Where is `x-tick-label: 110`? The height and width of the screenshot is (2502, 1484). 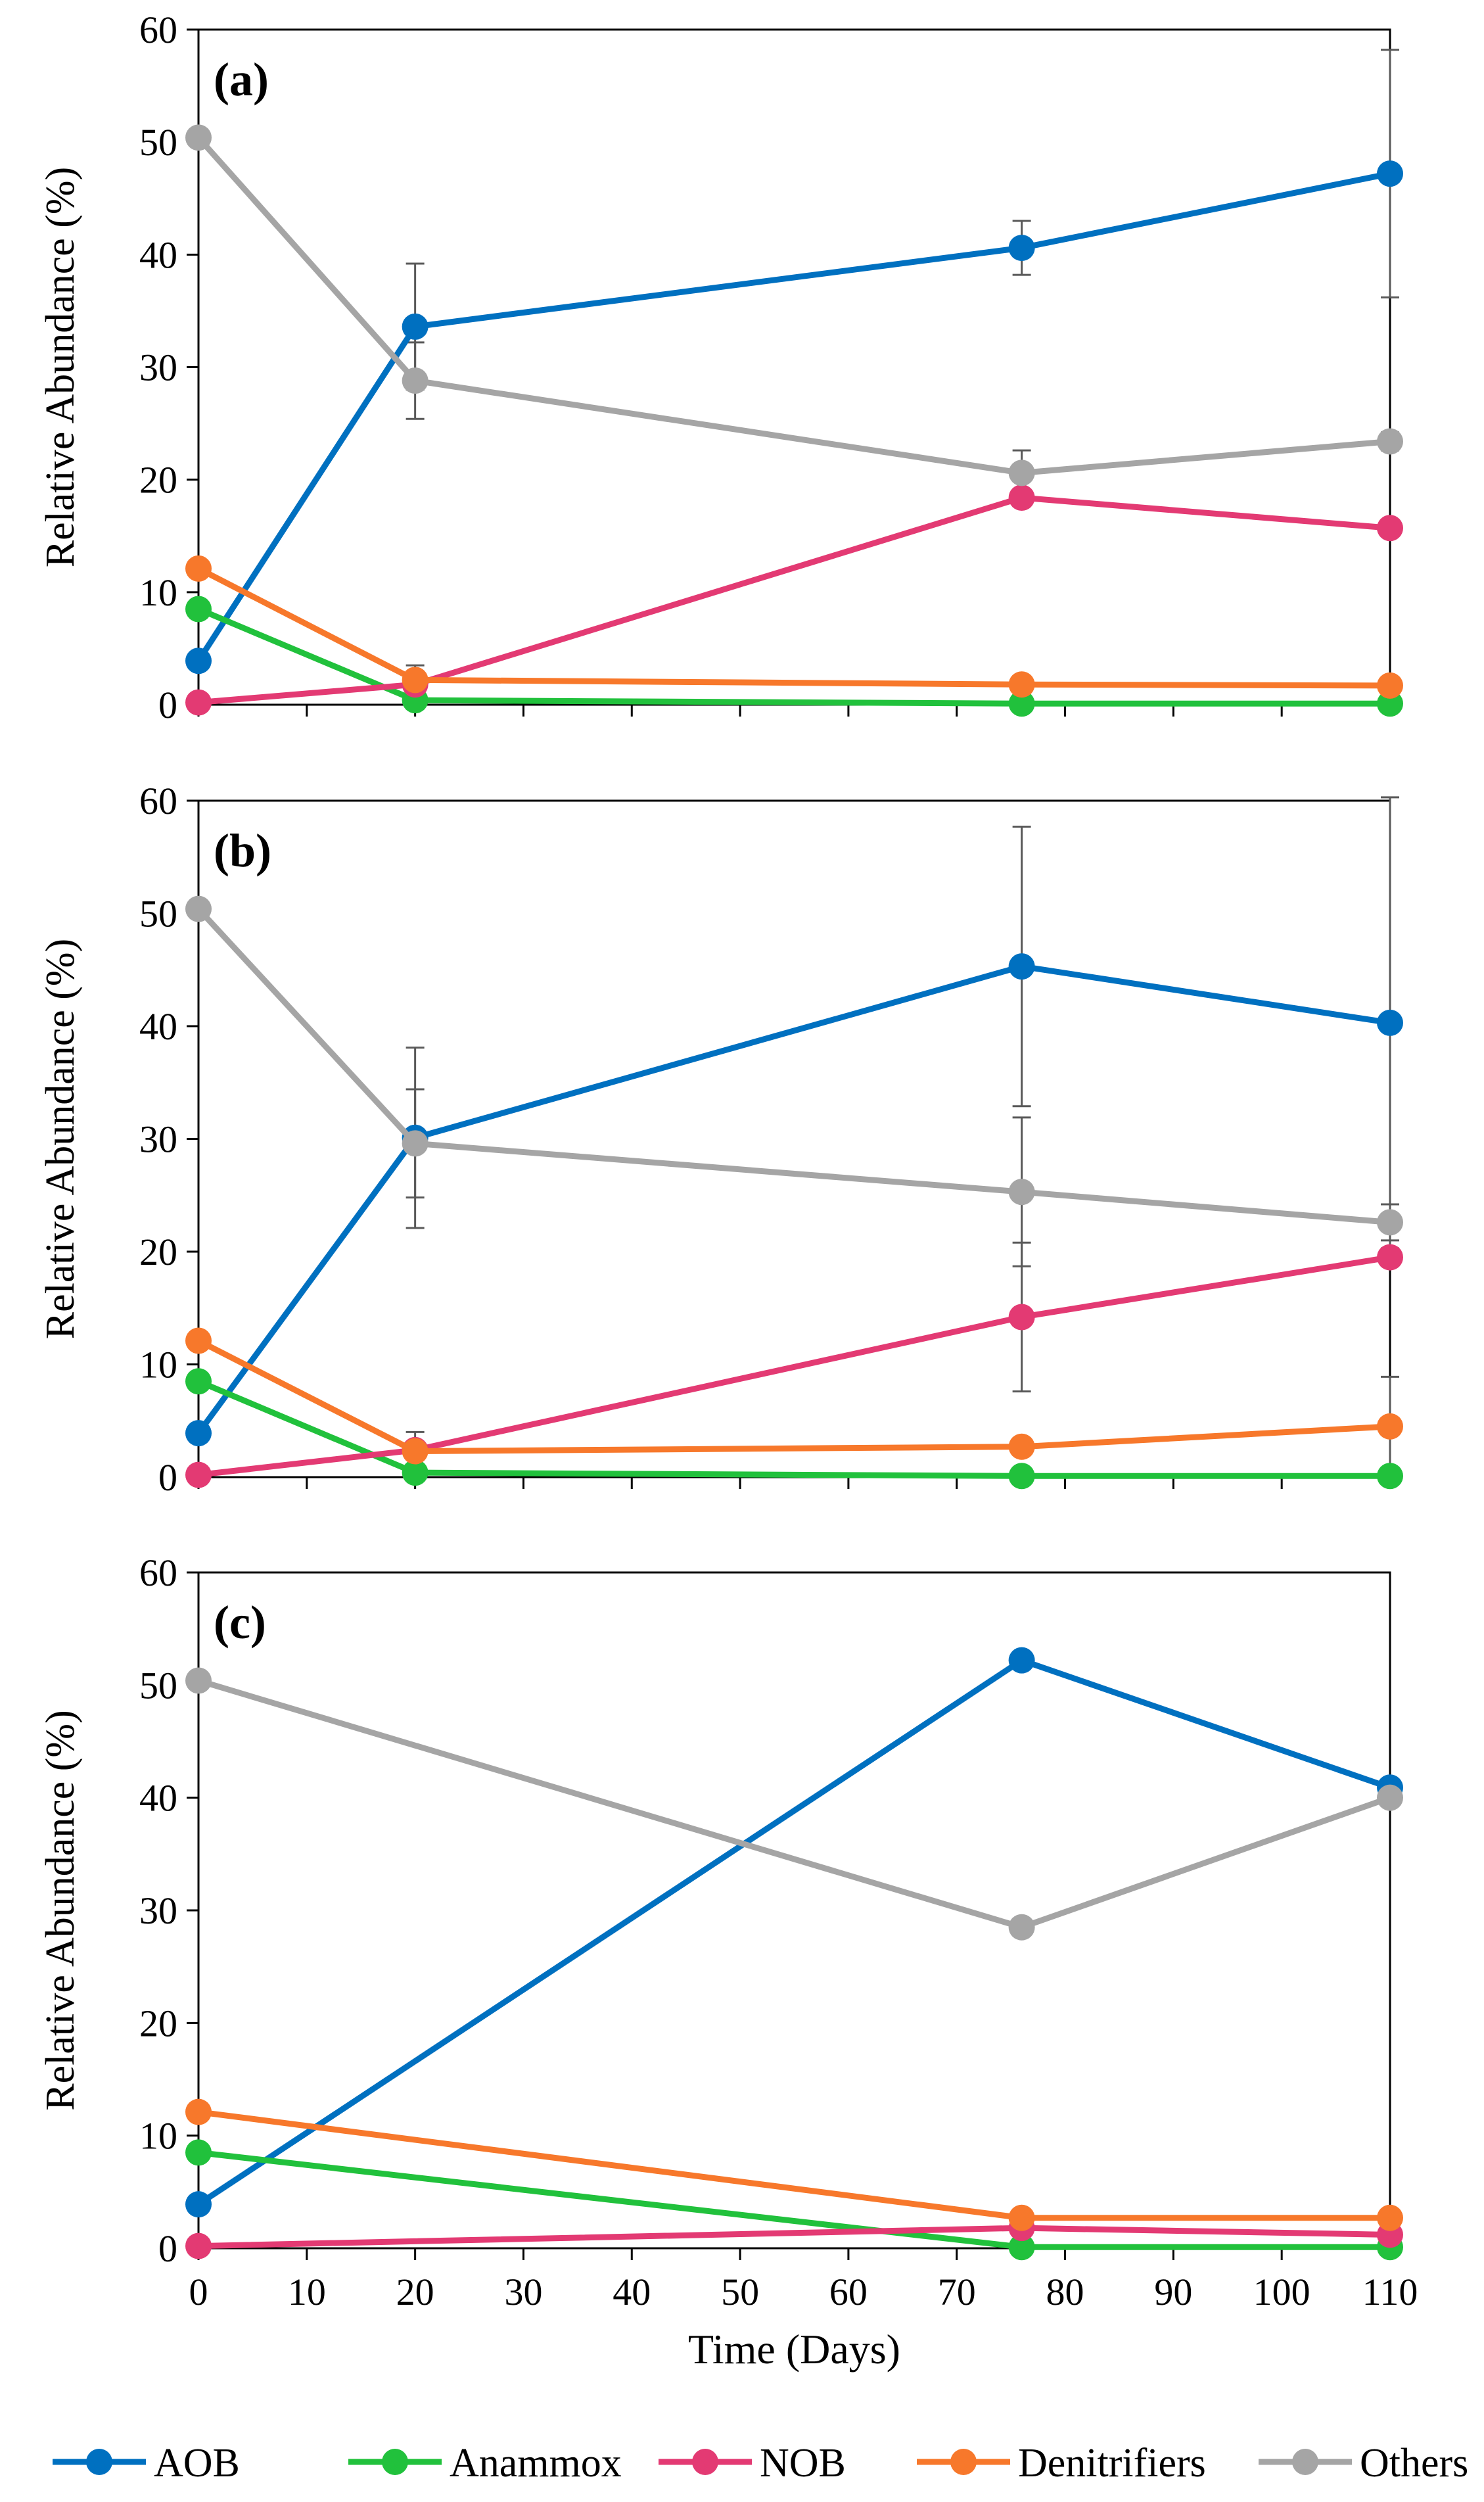
x-tick-label: 110 is located at coordinates (1390, 2292).